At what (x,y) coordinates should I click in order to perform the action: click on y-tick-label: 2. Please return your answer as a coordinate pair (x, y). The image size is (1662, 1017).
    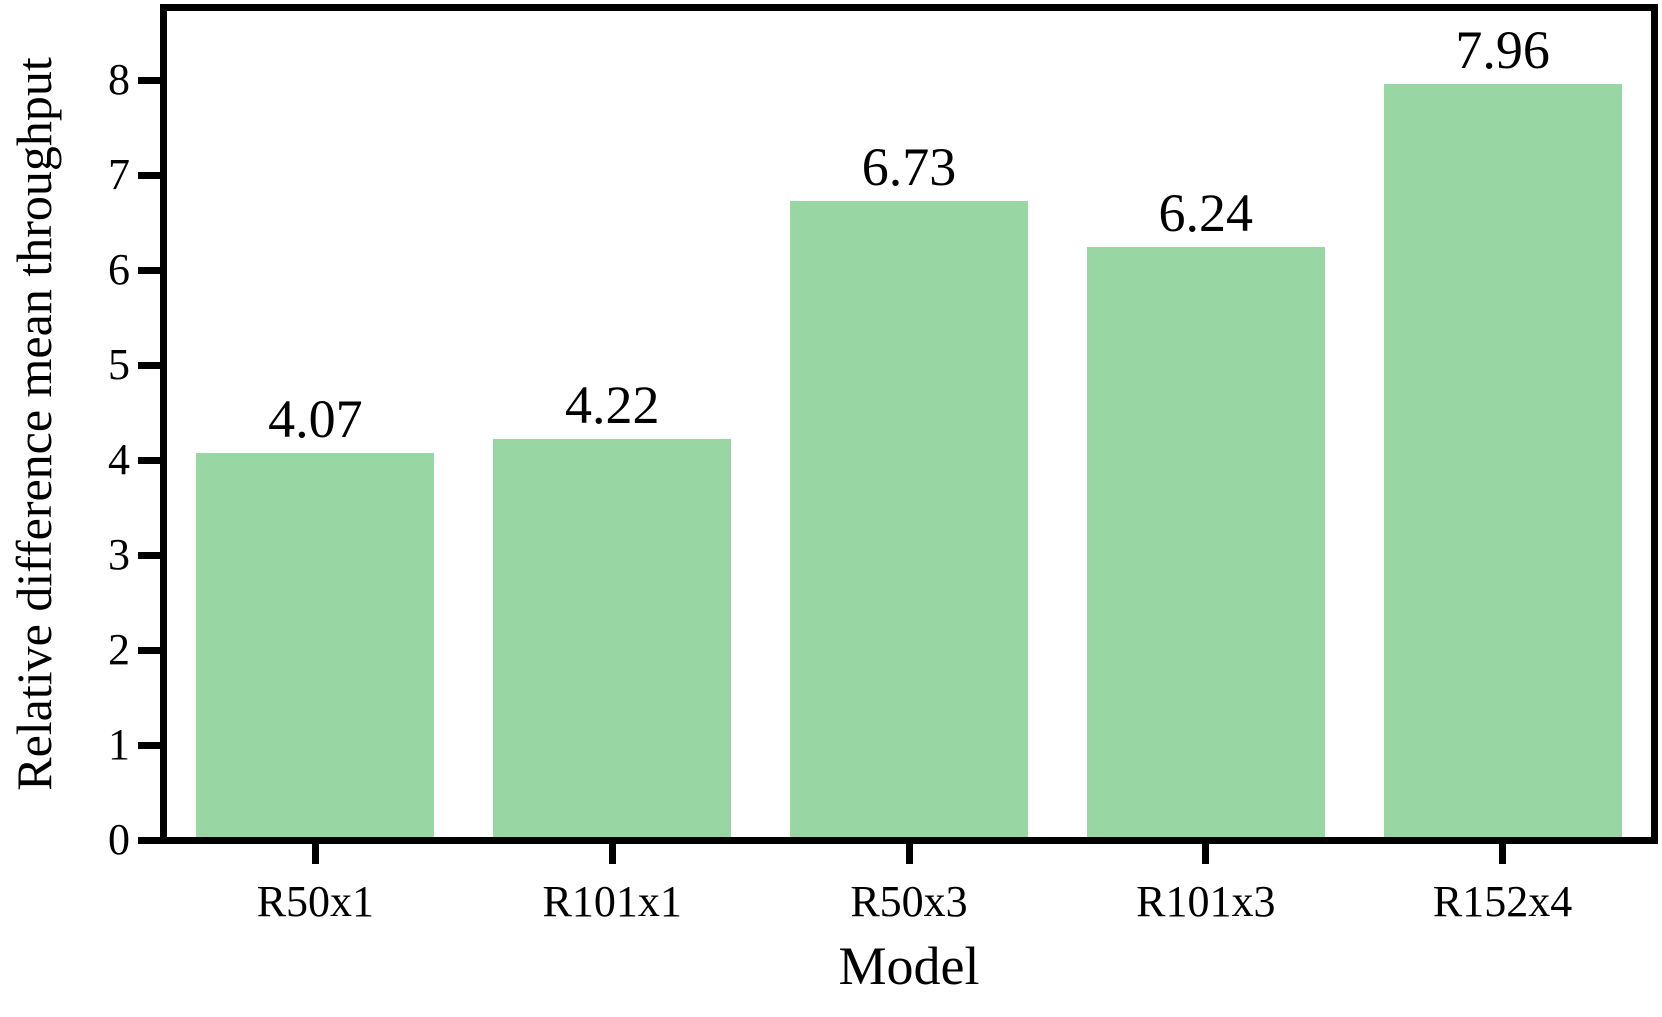
    Looking at the image, I should click on (119, 649).